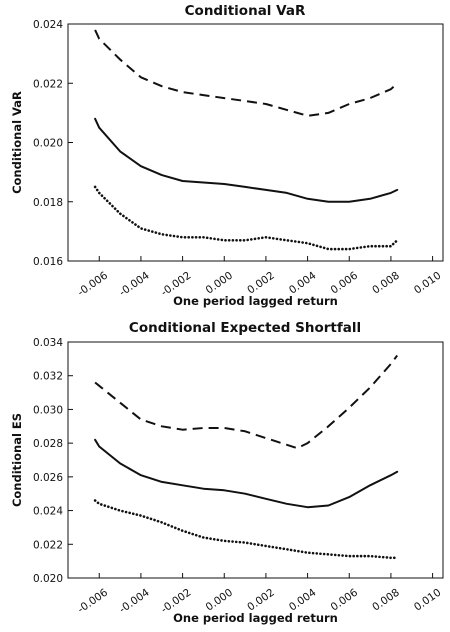 The width and height of the screenshot is (450, 632). What do you see at coordinates (48, 203) in the screenshot?
I see `y-tick-label: 0.018` at bounding box center [48, 203].